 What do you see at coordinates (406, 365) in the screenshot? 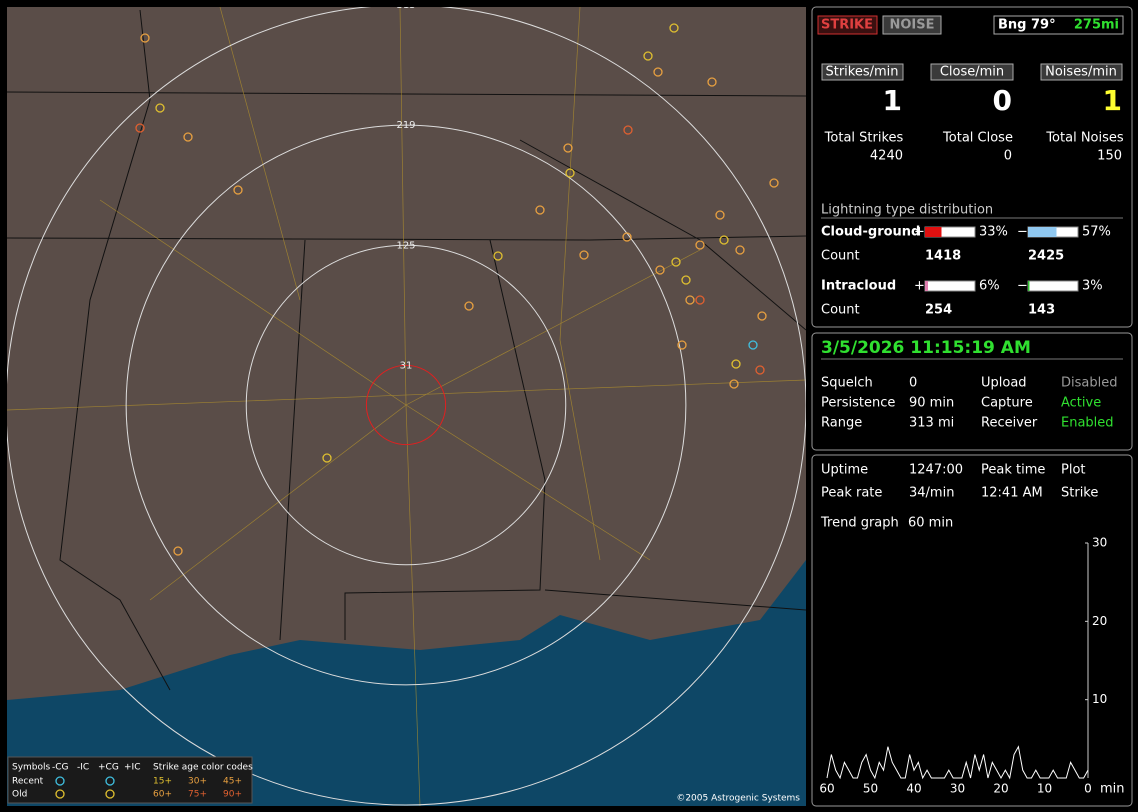
I see `ring-label: 31` at bounding box center [406, 365].